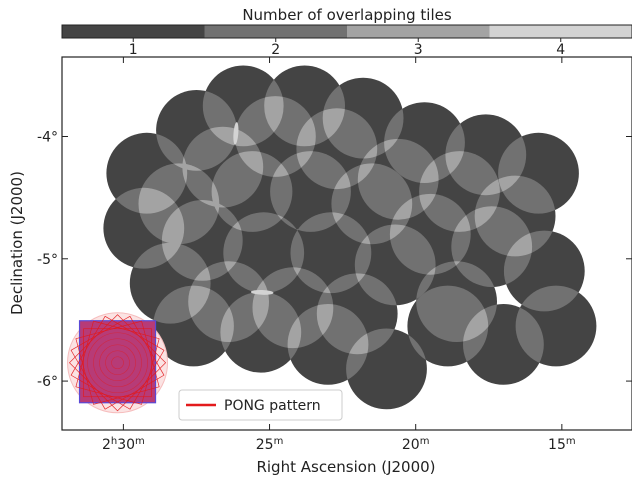  Describe the element at coordinates (47, 260) in the screenshot. I see `y-tick-label: -5°` at that location.